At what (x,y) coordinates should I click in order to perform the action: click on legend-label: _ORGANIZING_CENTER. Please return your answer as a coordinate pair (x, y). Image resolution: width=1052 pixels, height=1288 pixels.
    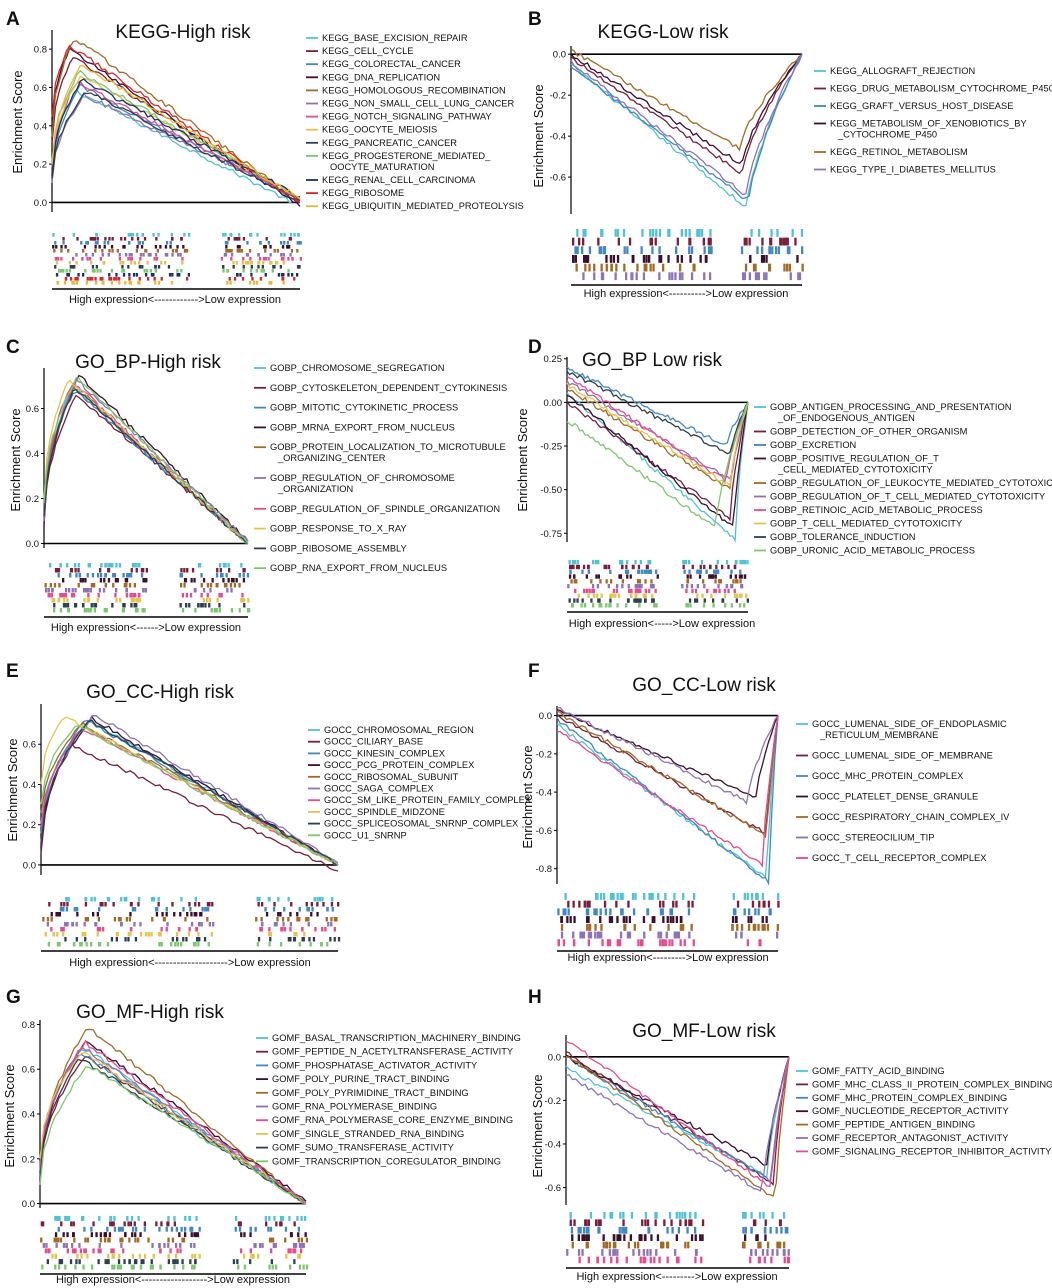
    Looking at the image, I should click on (331, 458).